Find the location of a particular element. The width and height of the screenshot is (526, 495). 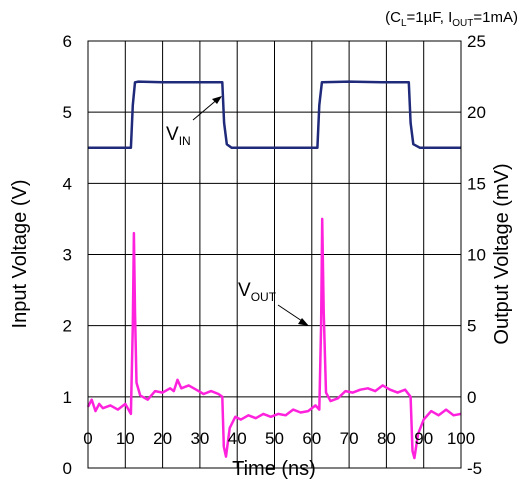

y-right-tick-label: -5 is located at coordinates (474, 468).